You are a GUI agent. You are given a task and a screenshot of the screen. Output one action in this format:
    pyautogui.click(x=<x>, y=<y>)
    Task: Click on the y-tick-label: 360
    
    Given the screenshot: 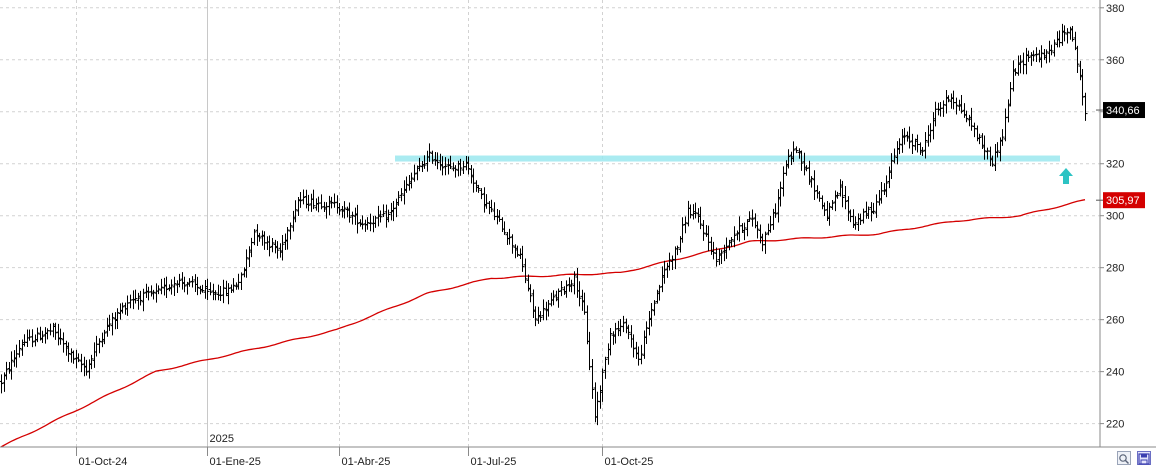 What is the action you would take?
    pyautogui.click(x=1115, y=61)
    